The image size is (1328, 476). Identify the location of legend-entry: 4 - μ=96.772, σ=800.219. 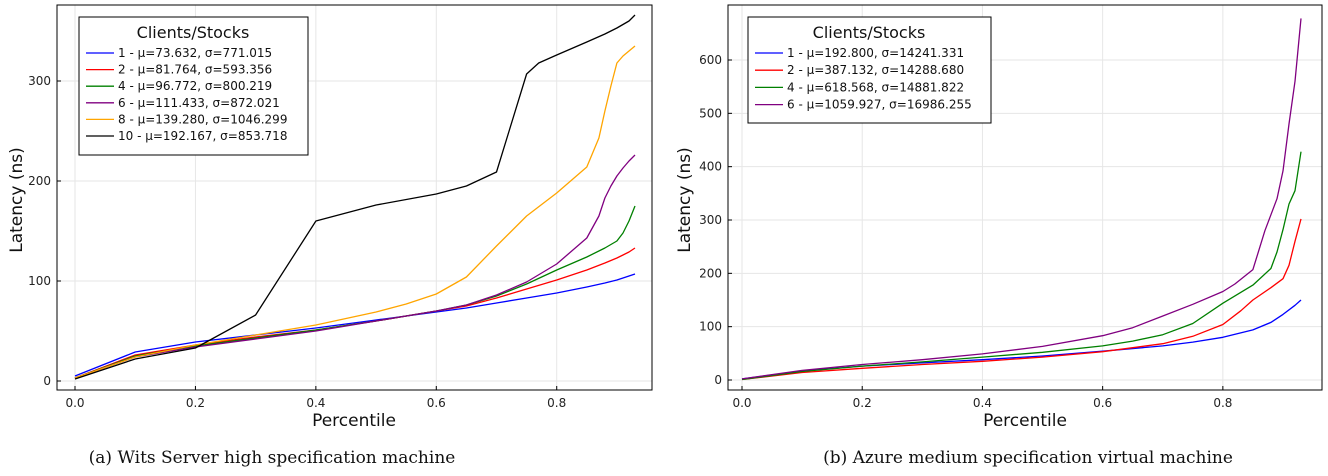
(195, 86).